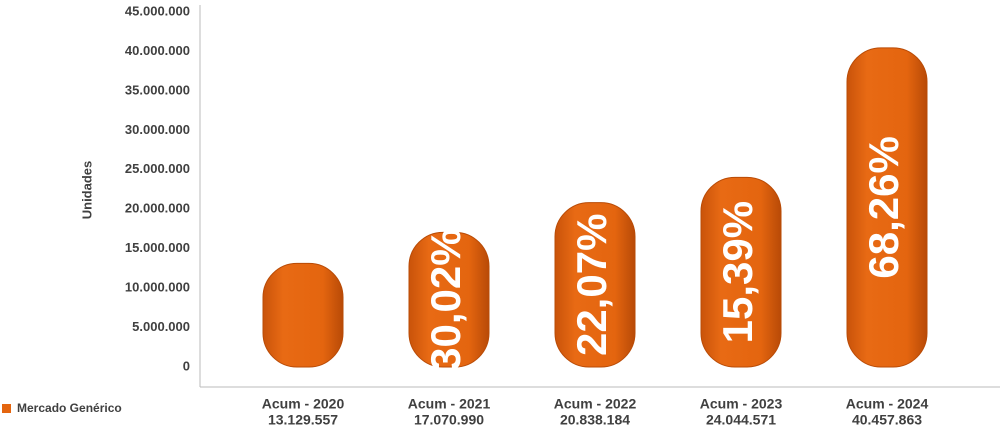 The width and height of the screenshot is (1000, 441). What do you see at coordinates (449, 404) in the screenshot?
I see `x-tick-label: Acum - 2021` at bounding box center [449, 404].